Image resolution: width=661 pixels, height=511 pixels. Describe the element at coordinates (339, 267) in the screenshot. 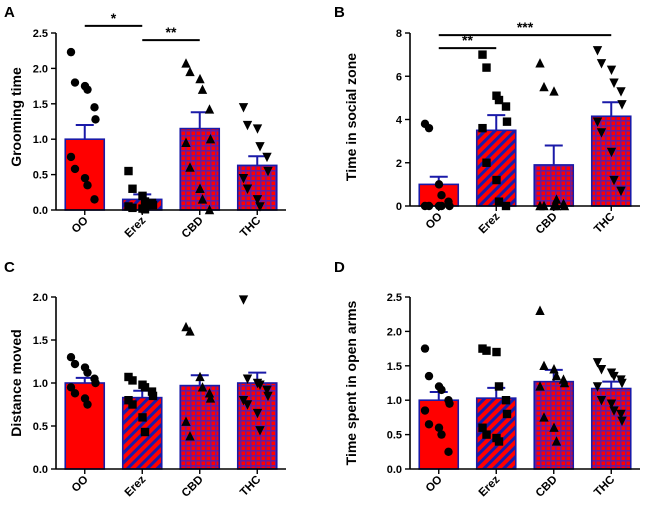

I see `panel-letter: D` at that location.